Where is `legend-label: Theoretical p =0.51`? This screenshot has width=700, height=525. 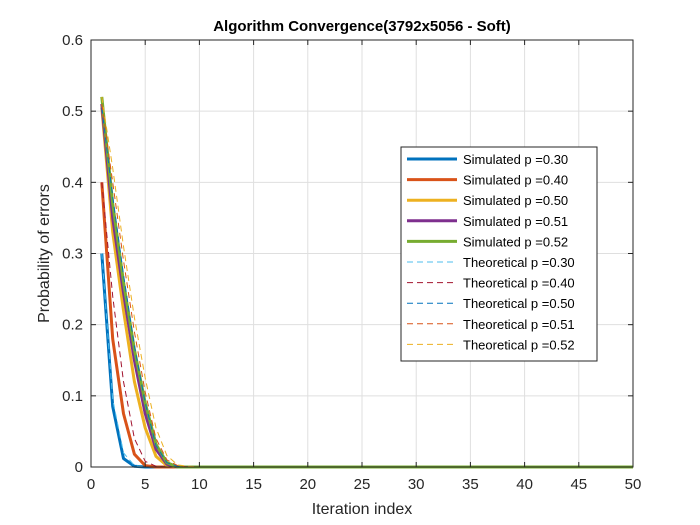
legend-label: Theoretical p =0.51 is located at coordinates (519, 324).